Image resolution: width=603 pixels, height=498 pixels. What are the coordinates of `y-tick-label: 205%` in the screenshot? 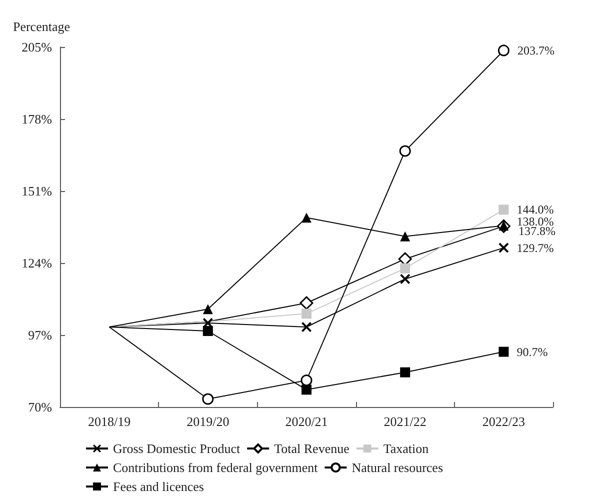 It's located at (37, 47).